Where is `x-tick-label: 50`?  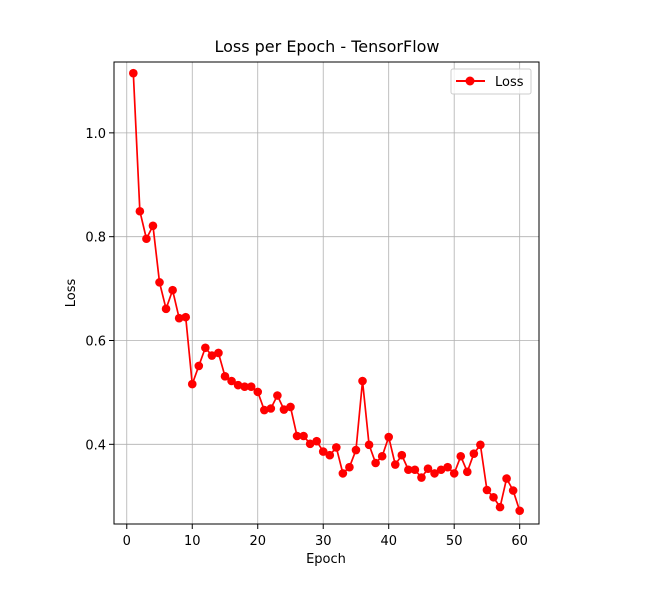 x-tick-label: 50 is located at coordinates (454, 541).